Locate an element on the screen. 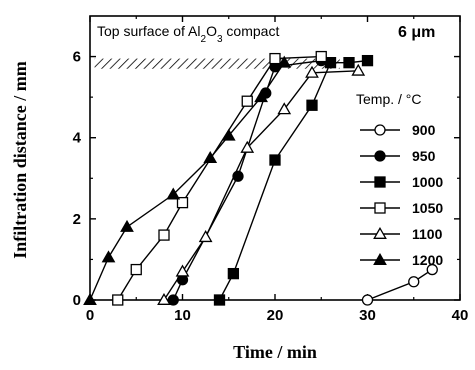 The image size is (475, 370). legend-label: 950 is located at coordinates (424, 156).